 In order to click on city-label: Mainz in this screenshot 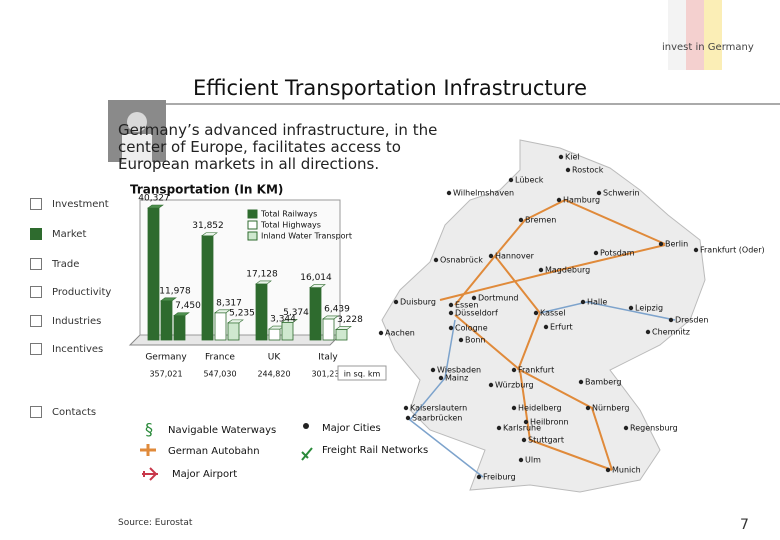, I will do `click(456, 378)`.